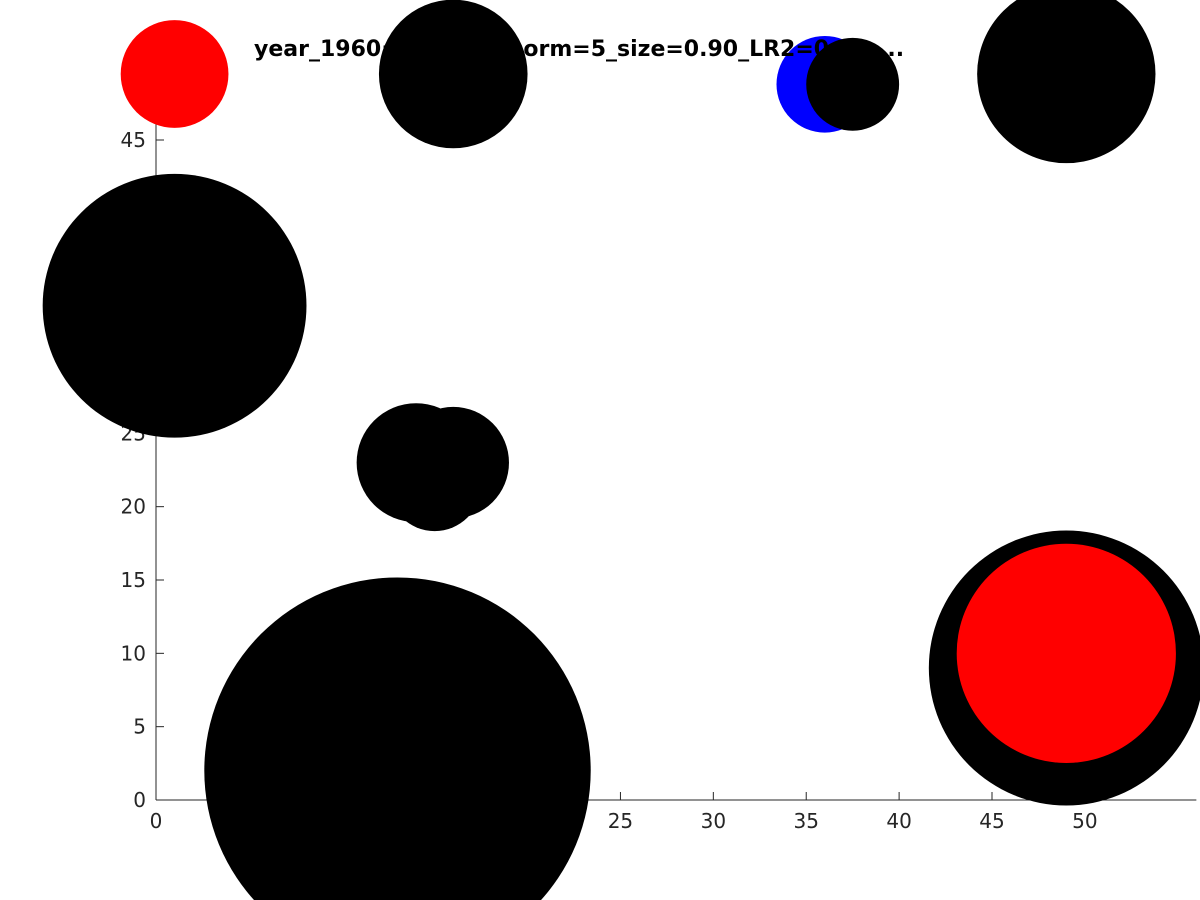  What do you see at coordinates (713, 821) in the screenshot?
I see `x-tick-label: 30` at bounding box center [713, 821].